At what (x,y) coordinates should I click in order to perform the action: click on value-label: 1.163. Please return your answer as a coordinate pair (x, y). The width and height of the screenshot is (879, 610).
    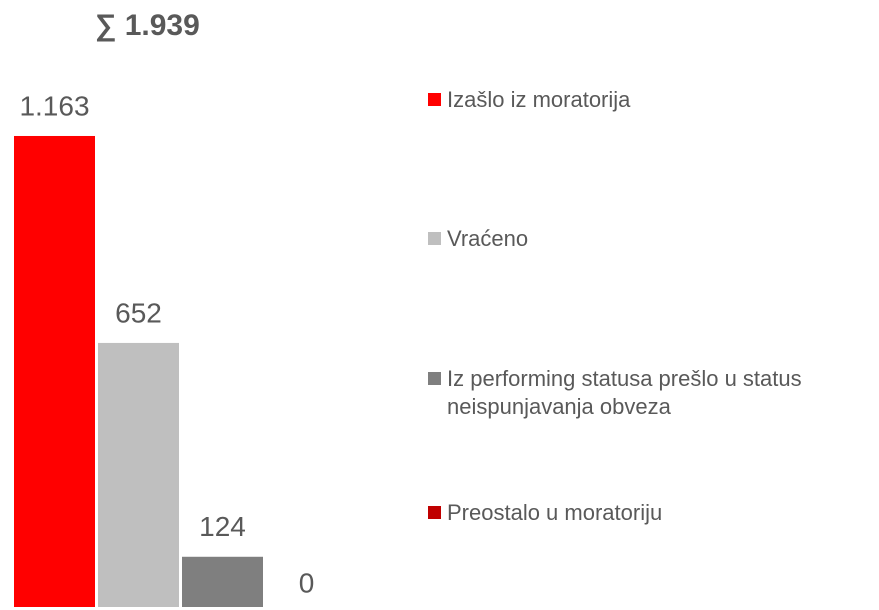
    Looking at the image, I should click on (54, 105).